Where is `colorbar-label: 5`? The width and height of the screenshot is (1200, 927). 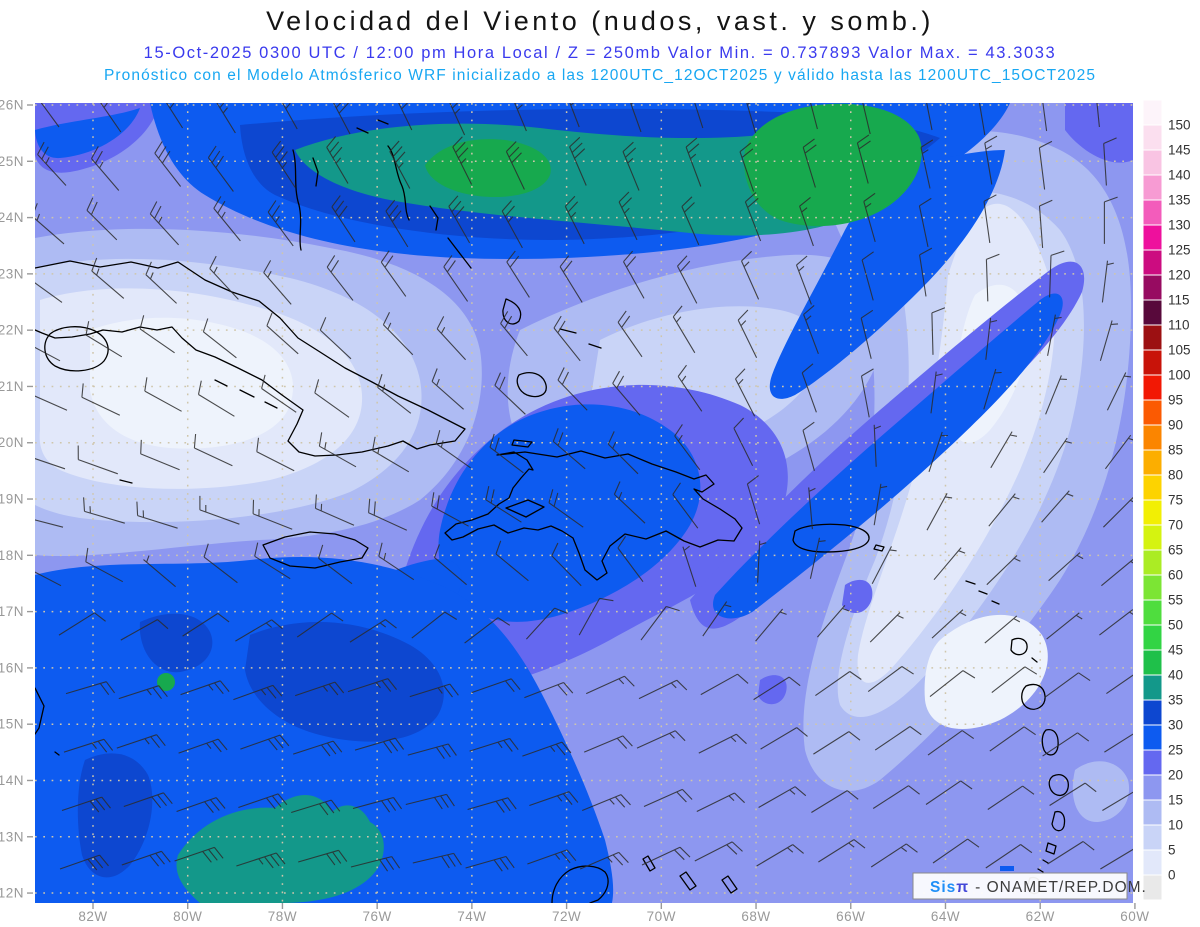 colorbar-label: 5 is located at coordinates (1172, 850).